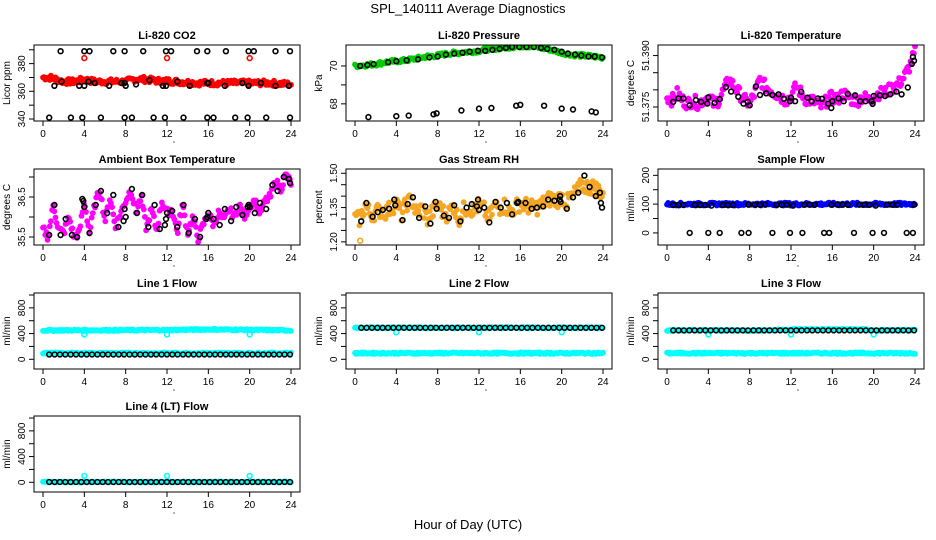 This screenshot has width=936, height=540. What do you see at coordinates (646, 55) in the screenshot?
I see `y-tick-label: 51.390` at bounding box center [646, 55].